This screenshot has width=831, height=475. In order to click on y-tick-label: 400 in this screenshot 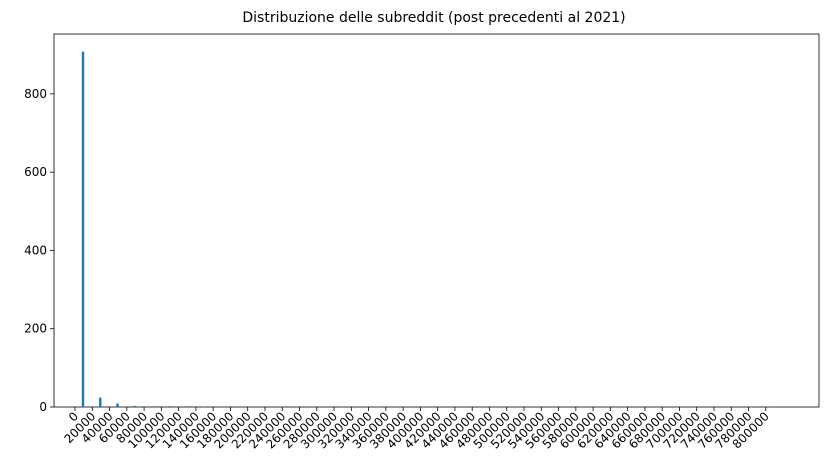, I will do `click(35, 250)`.